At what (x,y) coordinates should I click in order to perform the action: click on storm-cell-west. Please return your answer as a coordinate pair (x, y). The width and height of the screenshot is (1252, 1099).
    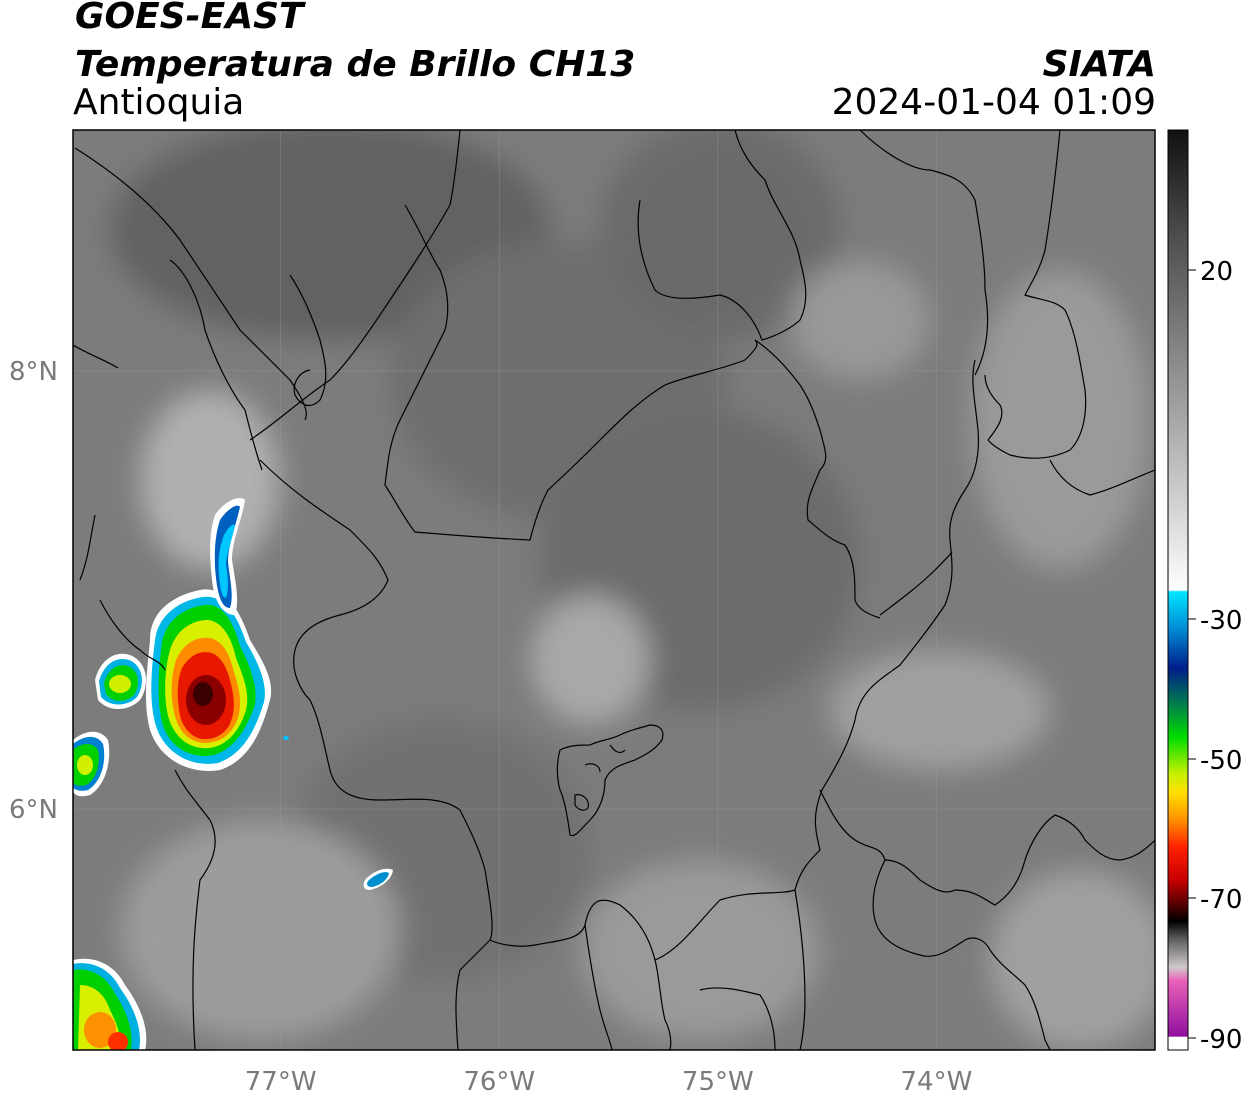
    Looking at the image, I should click on (120, 681).